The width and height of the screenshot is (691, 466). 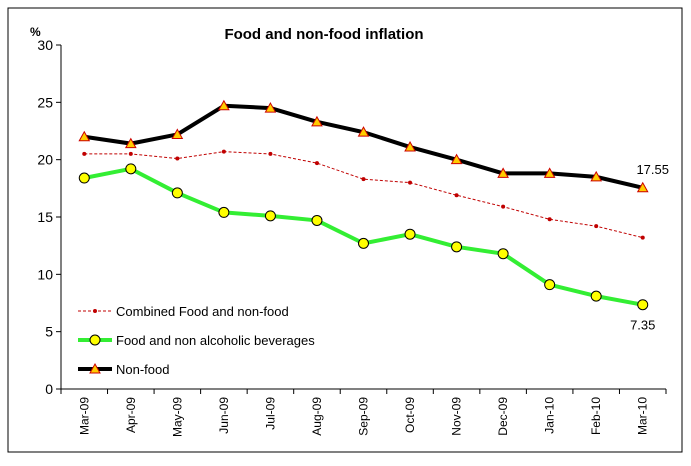 I want to click on x-tick-label: Mar-09, so click(x=84, y=416).